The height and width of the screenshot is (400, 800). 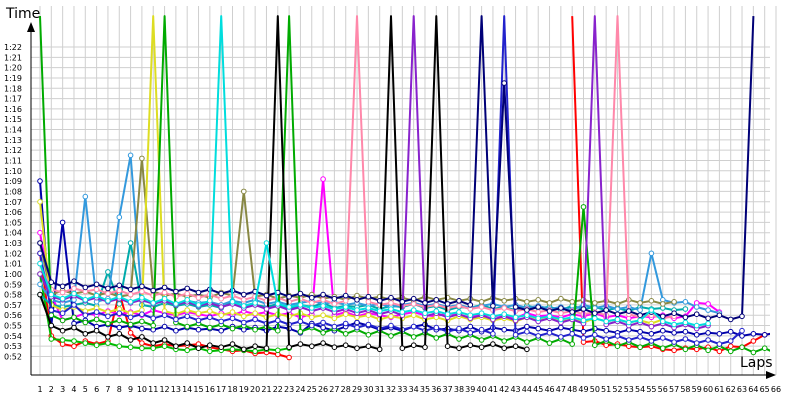 What do you see at coordinates (448, 389) in the screenshot?
I see `x-tick-label: 37` at bounding box center [448, 389].